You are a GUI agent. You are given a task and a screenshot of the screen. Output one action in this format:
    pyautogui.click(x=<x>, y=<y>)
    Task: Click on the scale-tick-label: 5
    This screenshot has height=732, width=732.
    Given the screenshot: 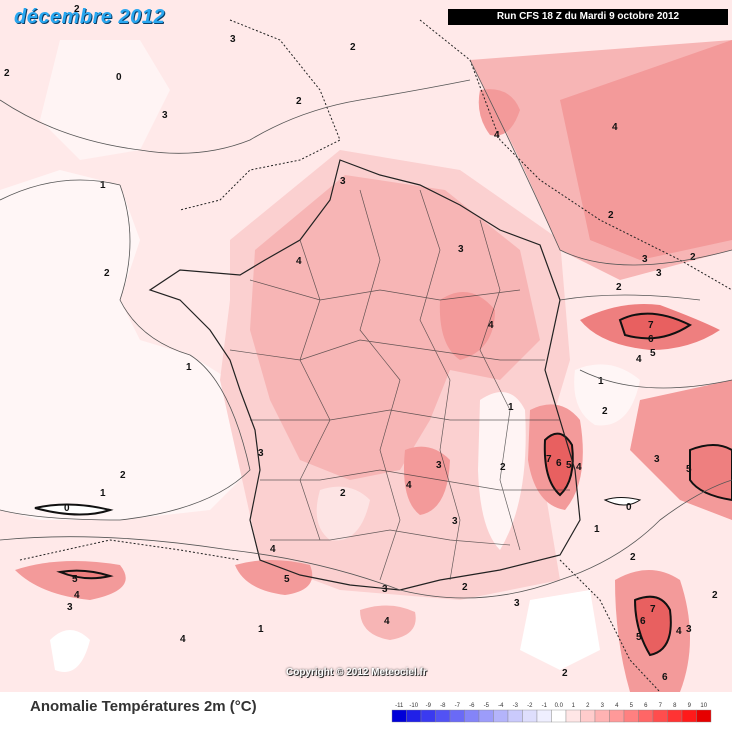 What is the action you would take?
    pyautogui.click(x=632, y=706)
    